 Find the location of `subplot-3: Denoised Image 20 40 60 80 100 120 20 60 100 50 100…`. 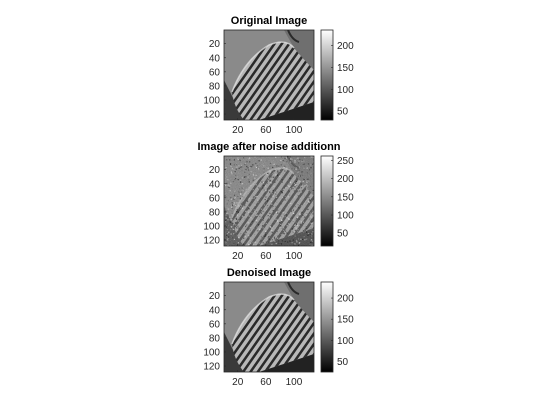

subplot-3: Denoised Image 20 40 60 80 100 120 20 60 100 50 100… is located at coordinates (278, 327).